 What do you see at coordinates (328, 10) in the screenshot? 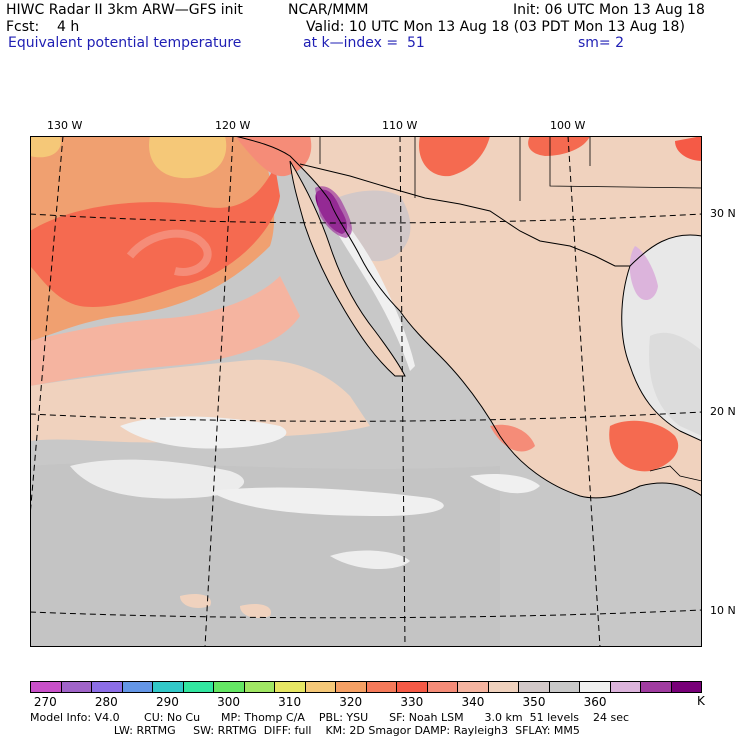
I see `organization-label: NCAR/MMM` at bounding box center [328, 10].